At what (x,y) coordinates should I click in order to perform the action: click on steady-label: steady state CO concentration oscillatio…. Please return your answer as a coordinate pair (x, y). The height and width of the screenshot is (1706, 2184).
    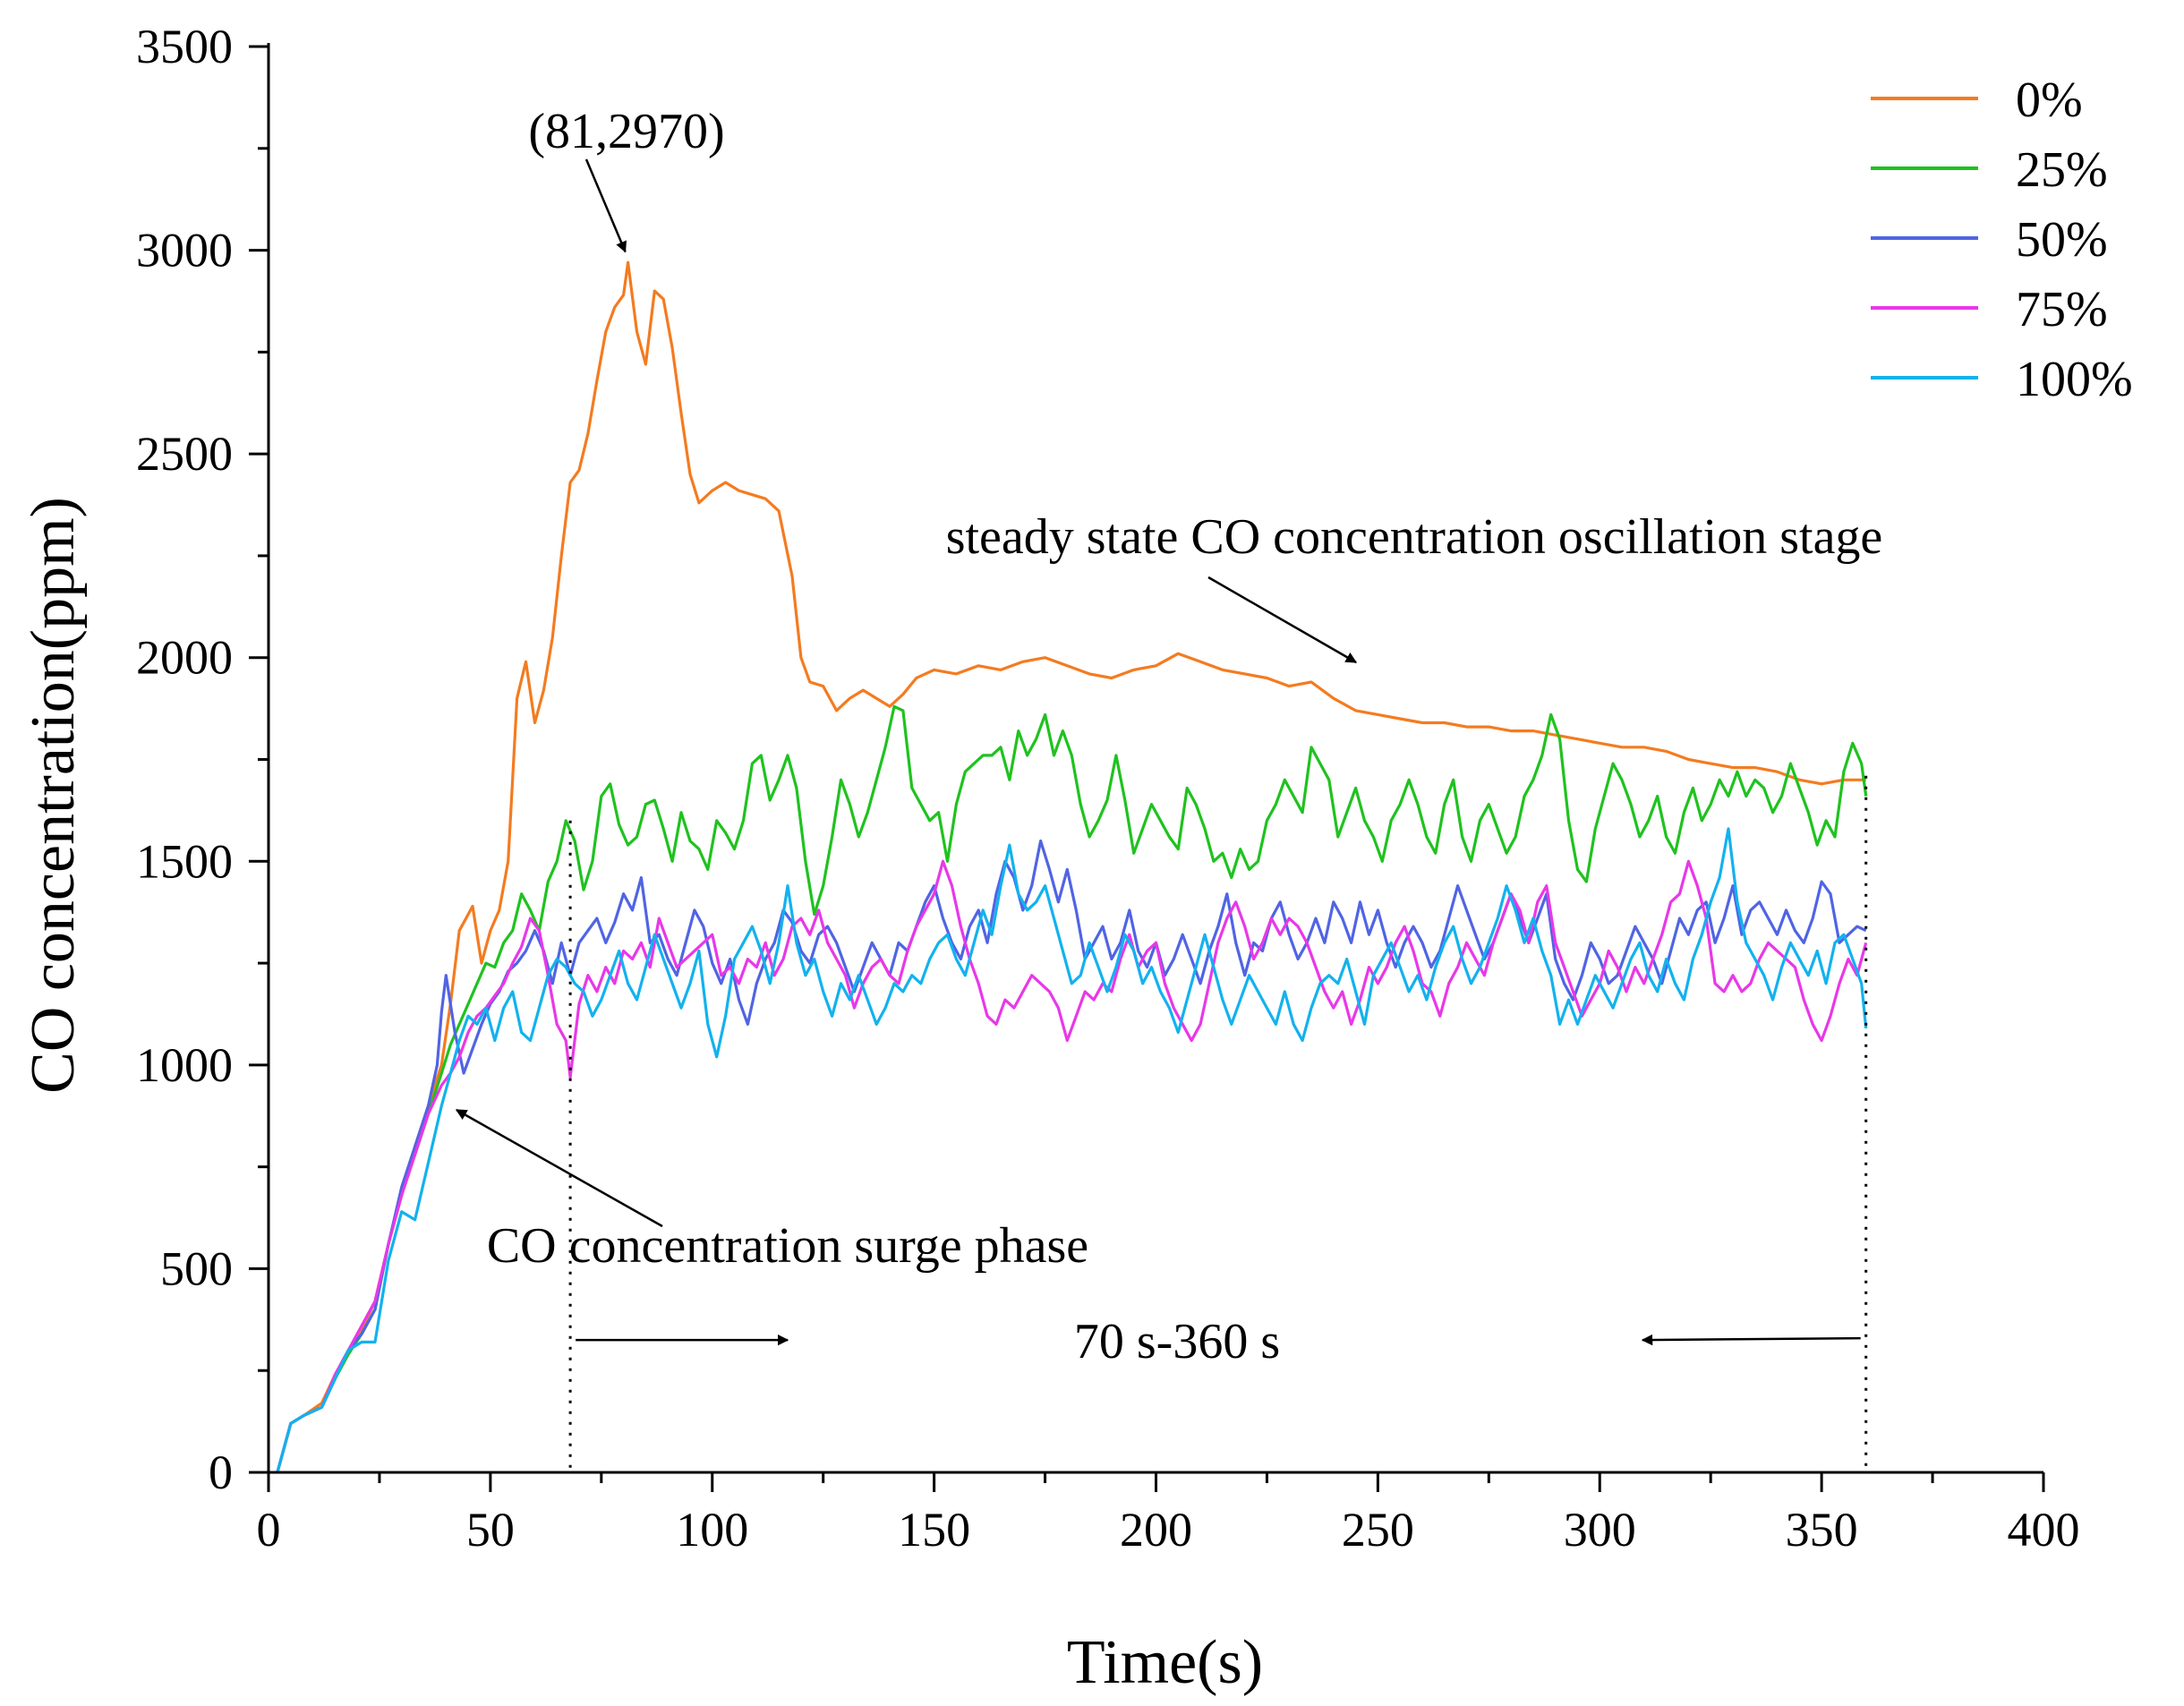
    Looking at the image, I should click on (1414, 537).